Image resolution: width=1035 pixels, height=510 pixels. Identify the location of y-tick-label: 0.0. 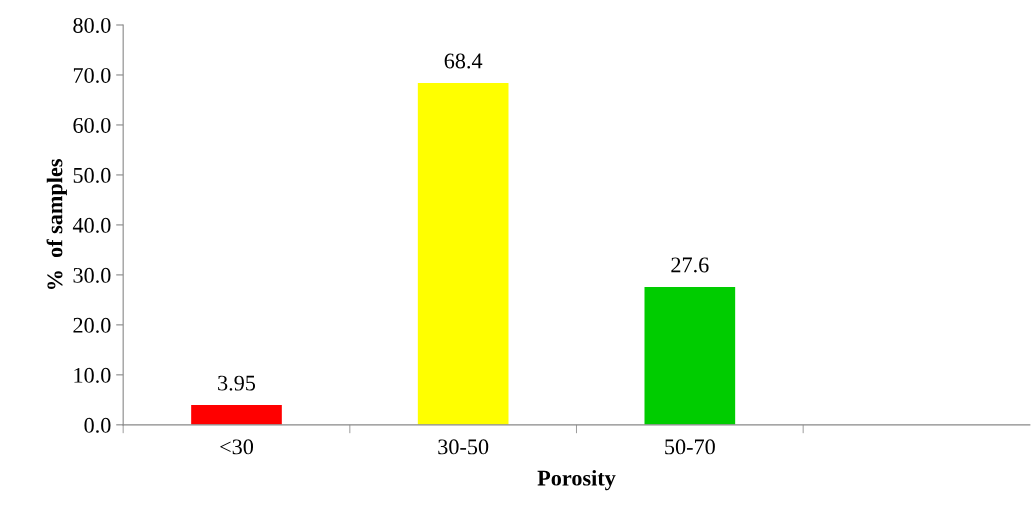
(97, 425).